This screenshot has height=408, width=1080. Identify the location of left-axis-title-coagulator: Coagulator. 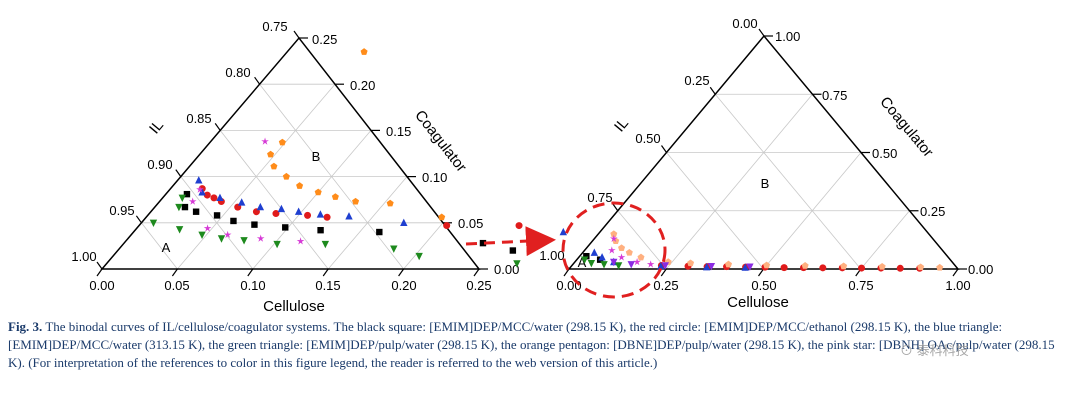
(440, 141).